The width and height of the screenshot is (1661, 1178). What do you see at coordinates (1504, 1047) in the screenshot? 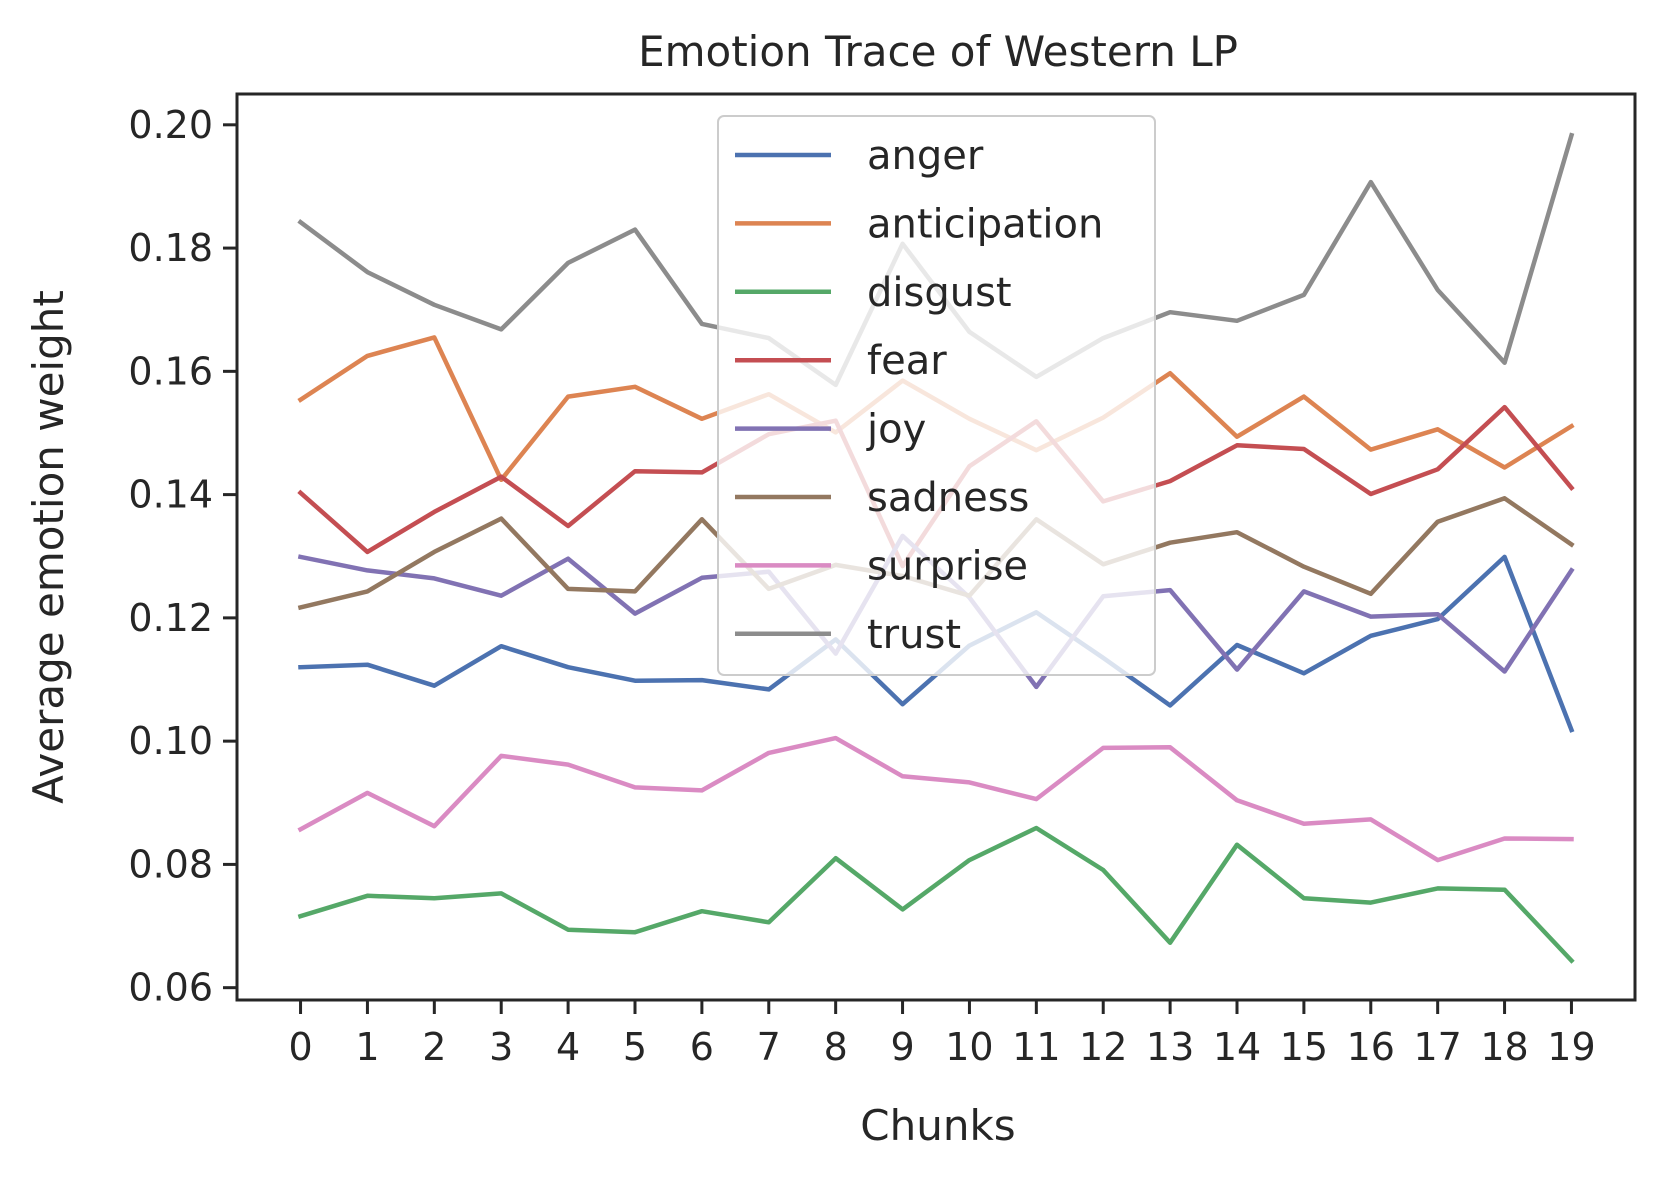
I see `x-tick-label: 18` at bounding box center [1504, 1047].